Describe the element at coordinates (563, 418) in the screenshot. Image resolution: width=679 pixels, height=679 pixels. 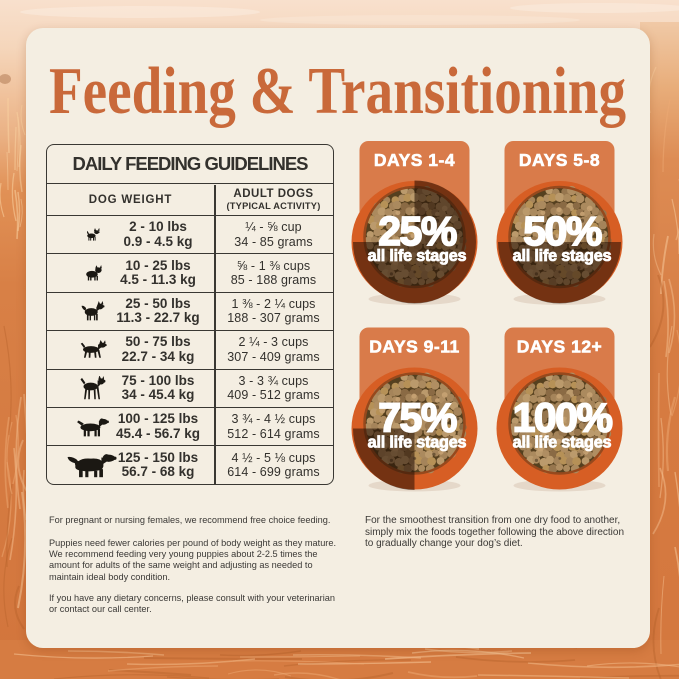
I see `svg-text: 100%` at that location.